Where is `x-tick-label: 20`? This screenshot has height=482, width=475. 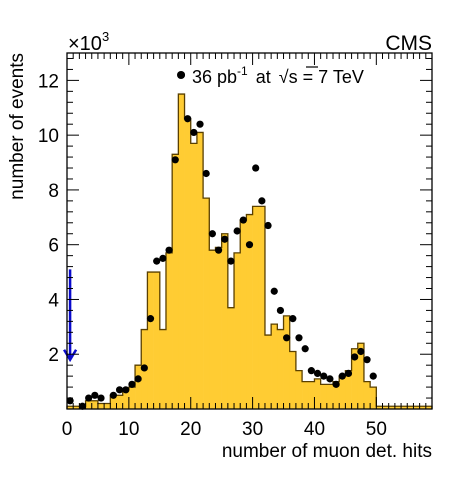
x-tick-label: 20 is located at coordinates (190, 429).